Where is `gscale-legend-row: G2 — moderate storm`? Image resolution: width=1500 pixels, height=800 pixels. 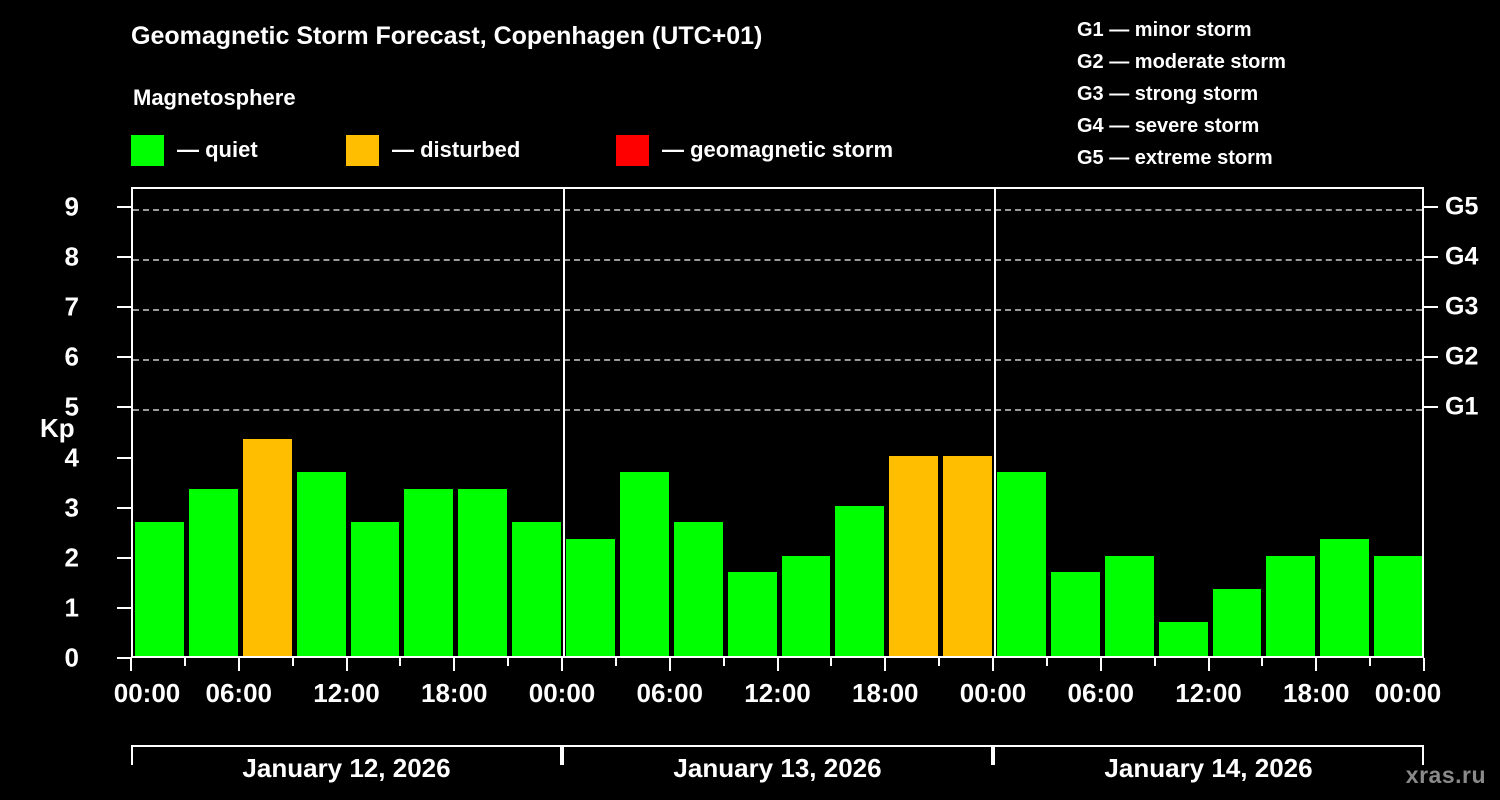
gscale-legend-row: G2 — moderate storm is located at coordinates (1181, 62).